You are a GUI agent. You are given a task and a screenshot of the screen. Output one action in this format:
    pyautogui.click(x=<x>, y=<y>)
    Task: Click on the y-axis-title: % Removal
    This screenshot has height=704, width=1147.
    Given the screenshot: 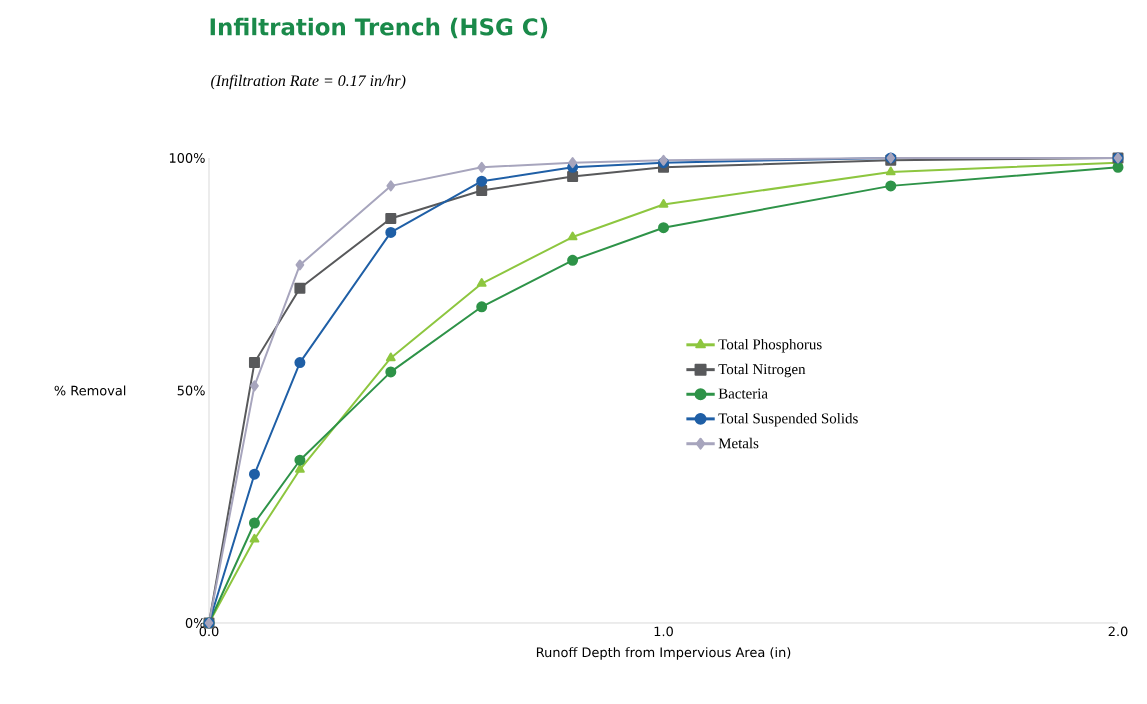 What is the action you would take?
    pyautogui.click(x=90, y=390)
    